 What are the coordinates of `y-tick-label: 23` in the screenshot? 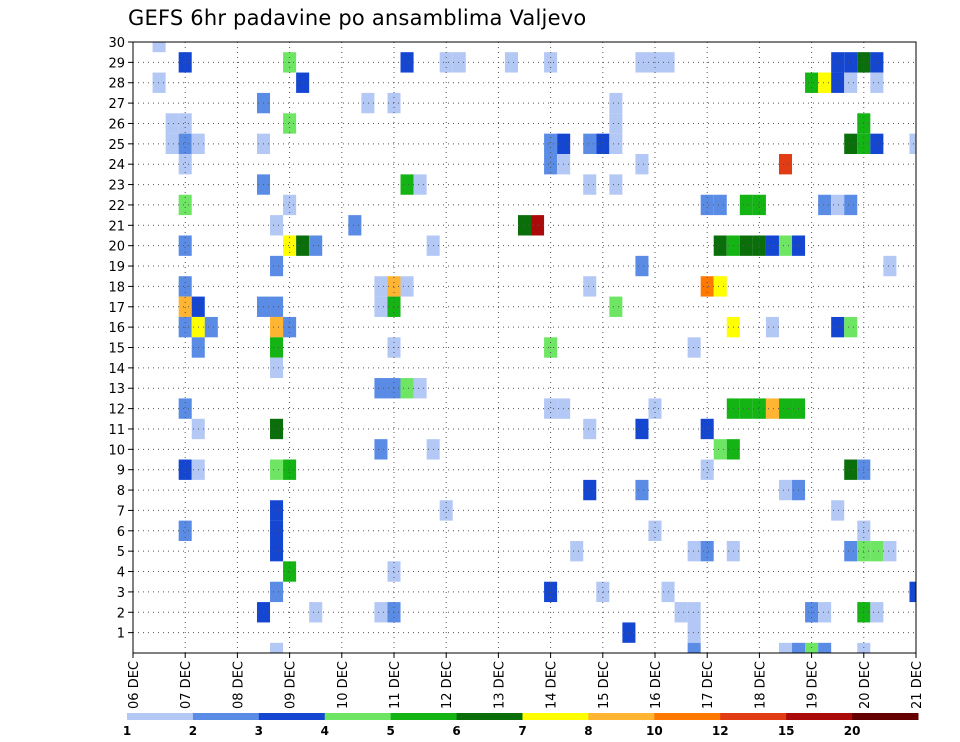 It's located at (116, 186).